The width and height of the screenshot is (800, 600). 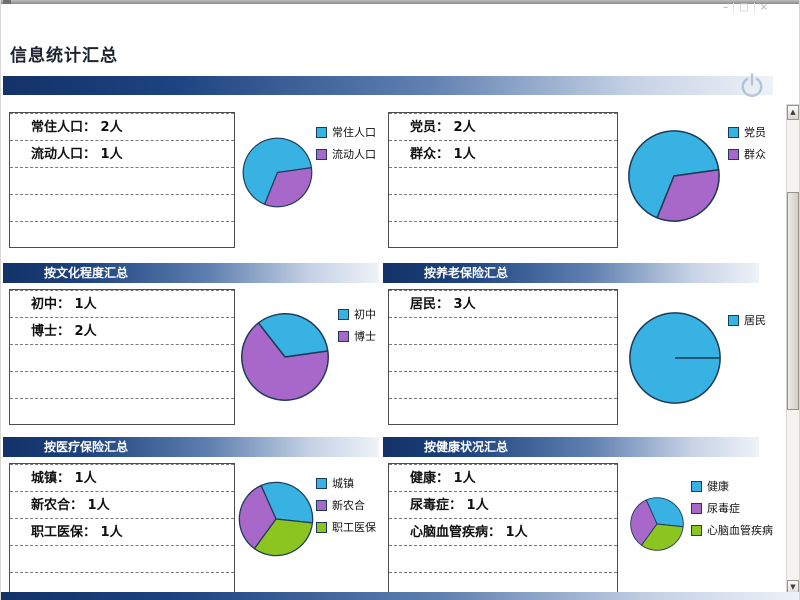 I want to click on legend-item: 流动人口, so click(x=346, y=154).